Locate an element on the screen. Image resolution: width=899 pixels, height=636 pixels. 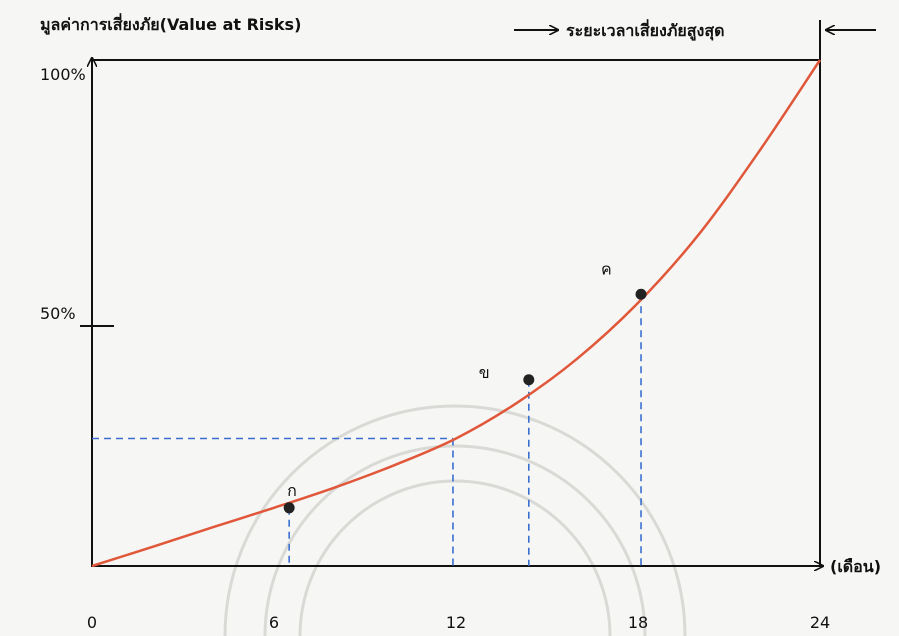
y-tick-label-50: 50% is located at coordinates (58, 313).